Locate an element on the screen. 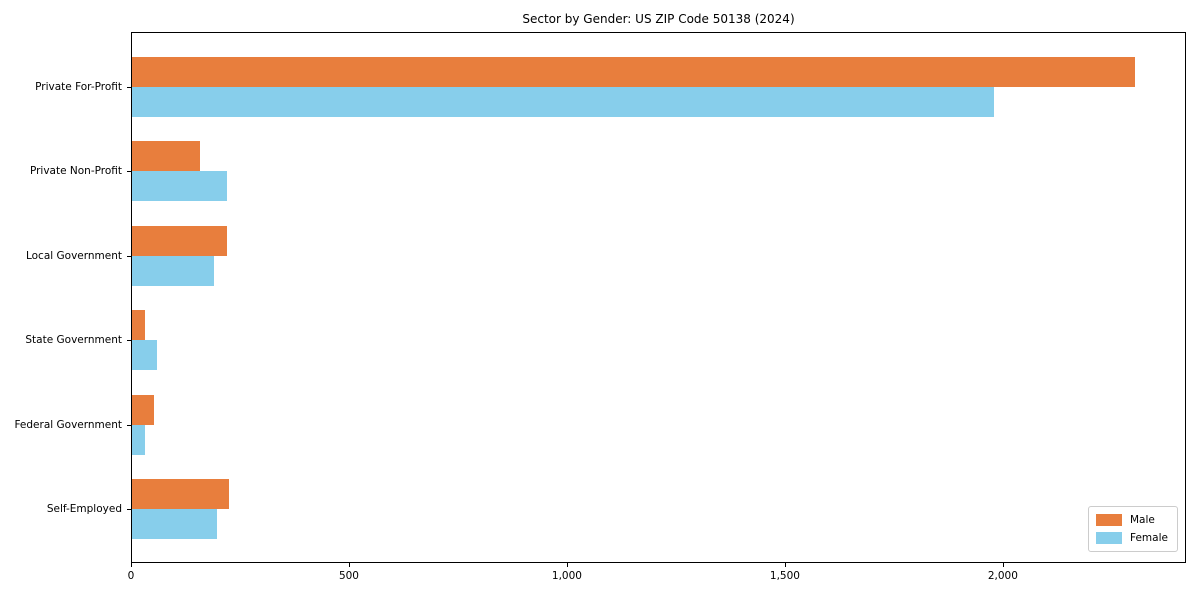 This screenshot has height=600, width=1200. y-label-private-for-profit: Private For-Profit is located at coordinates (78, 87).